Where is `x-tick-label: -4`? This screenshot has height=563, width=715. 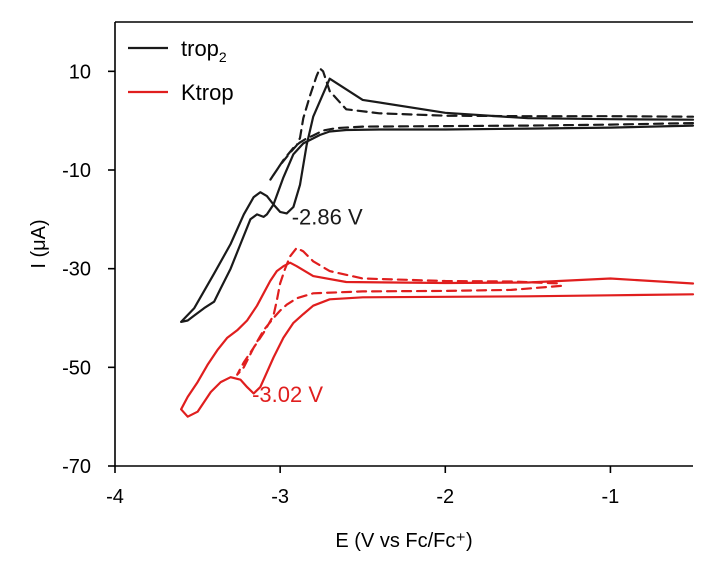
x-tick-label: -4 is located at coordinates (115, 497).